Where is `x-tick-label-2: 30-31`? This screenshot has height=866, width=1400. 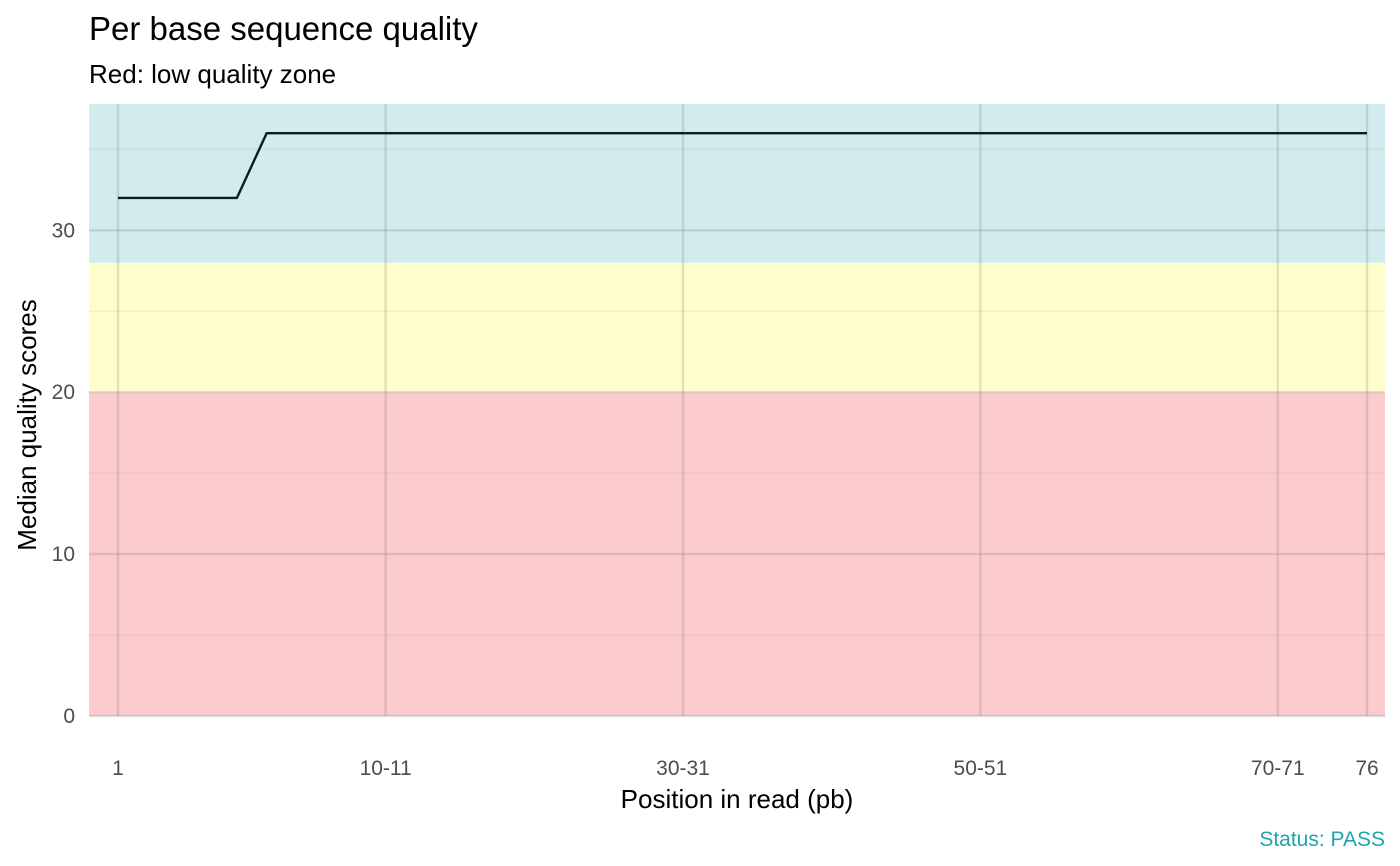
x-tick-label-2: 30-31 is located at coordinates (683, 768).